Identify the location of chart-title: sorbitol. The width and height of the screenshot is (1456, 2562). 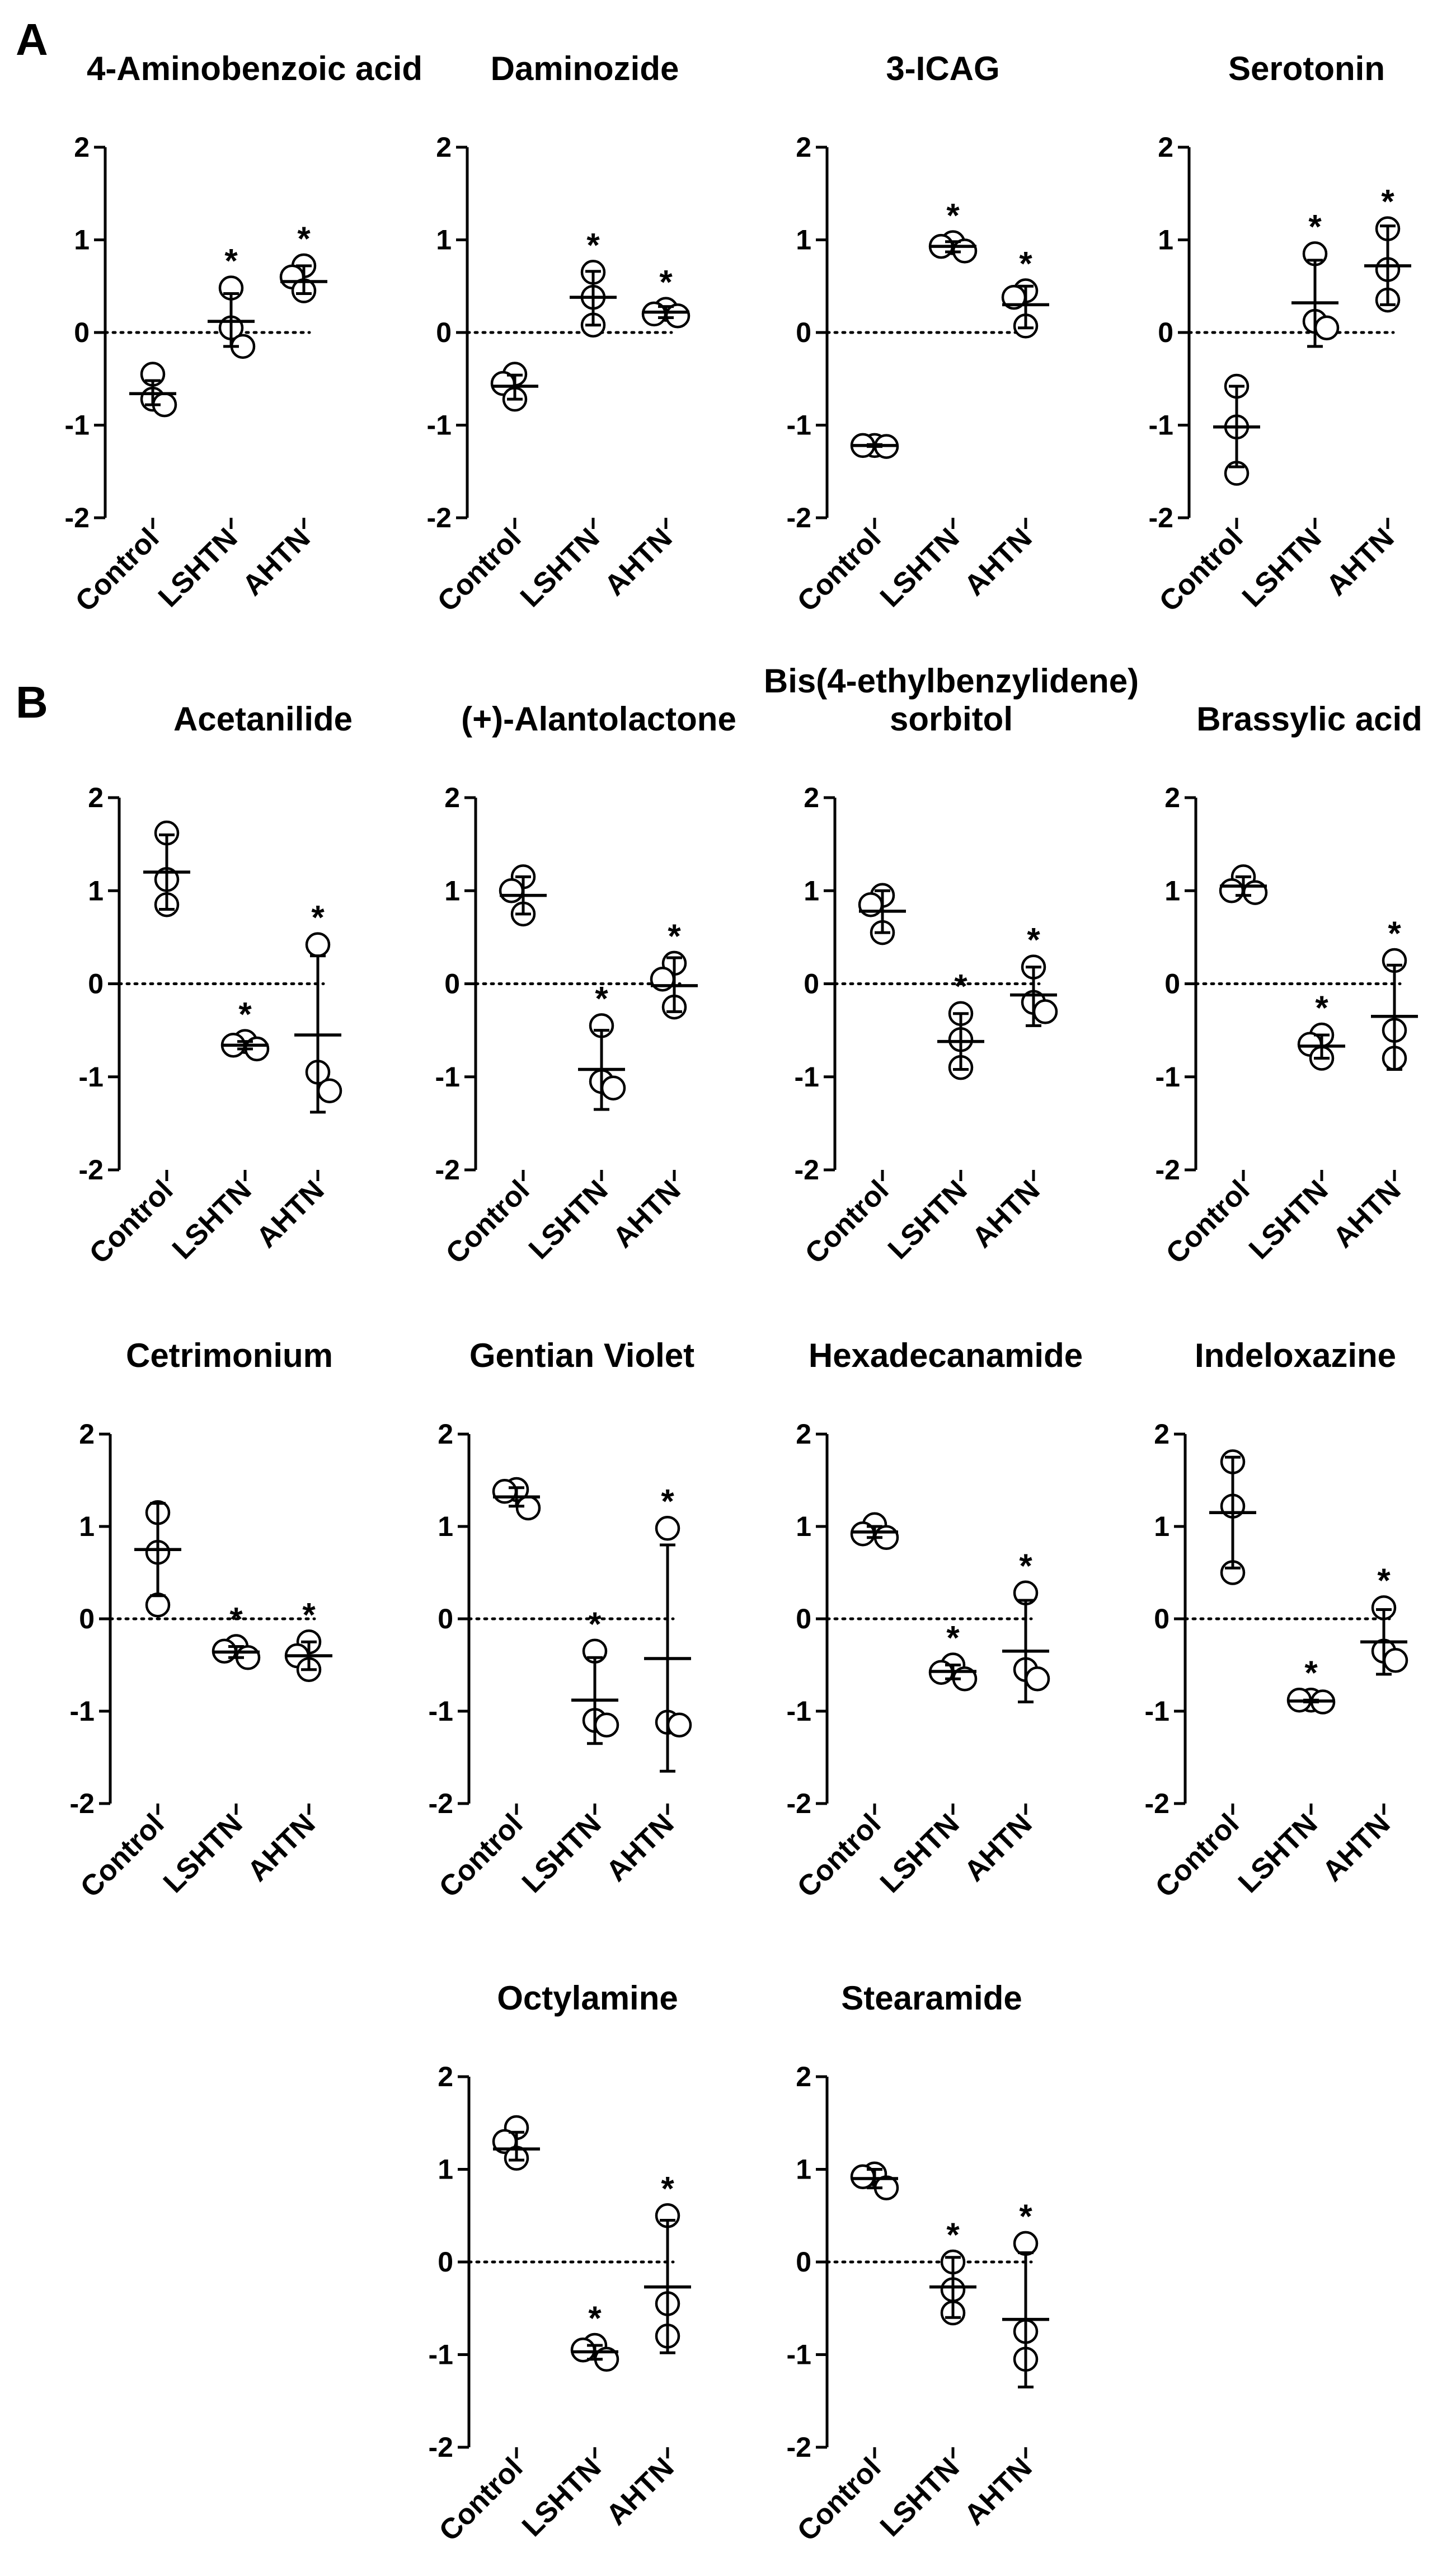
(951, 719).